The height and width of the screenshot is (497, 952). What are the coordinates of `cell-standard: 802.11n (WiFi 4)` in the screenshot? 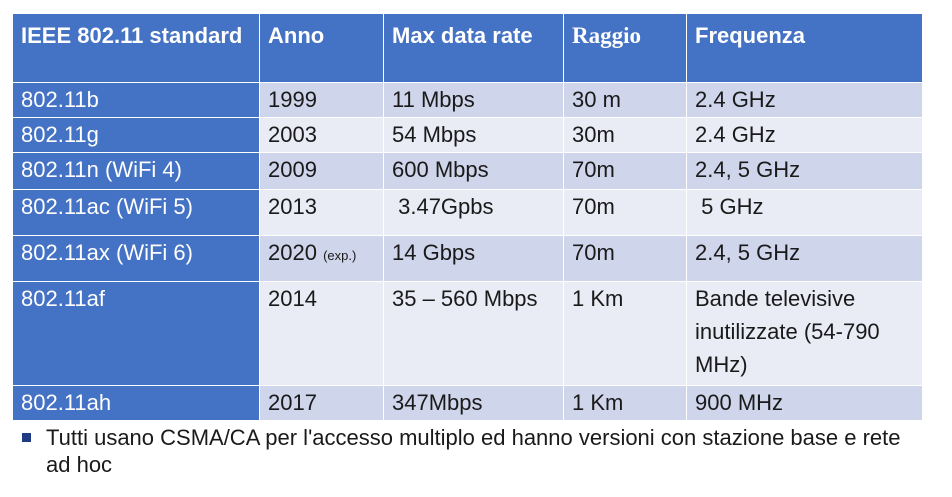 It's located at (136, 171).